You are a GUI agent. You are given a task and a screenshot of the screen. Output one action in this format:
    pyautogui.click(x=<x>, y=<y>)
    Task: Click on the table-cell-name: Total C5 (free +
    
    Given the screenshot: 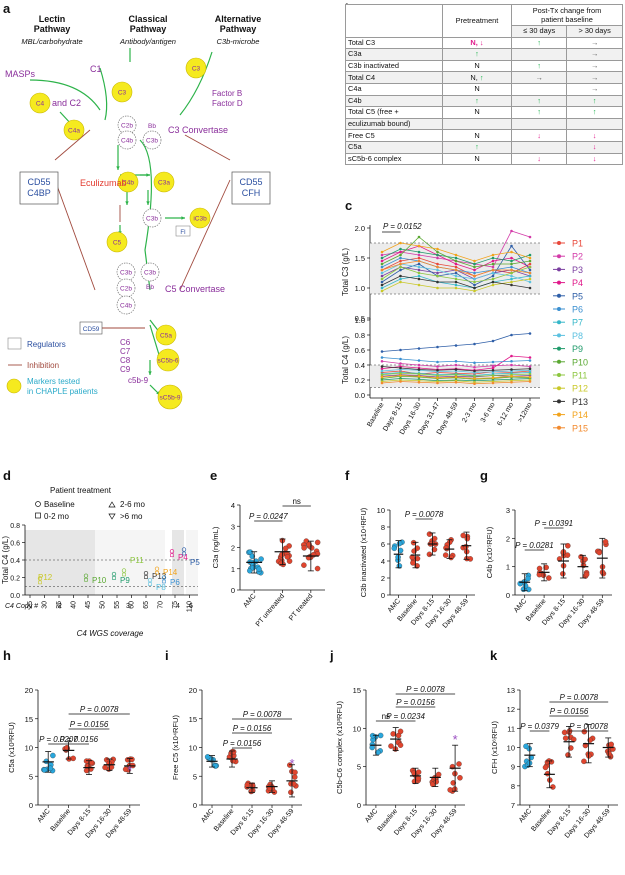 What is the action you would take?
    pyautogui.click(x=394, y=112)
    